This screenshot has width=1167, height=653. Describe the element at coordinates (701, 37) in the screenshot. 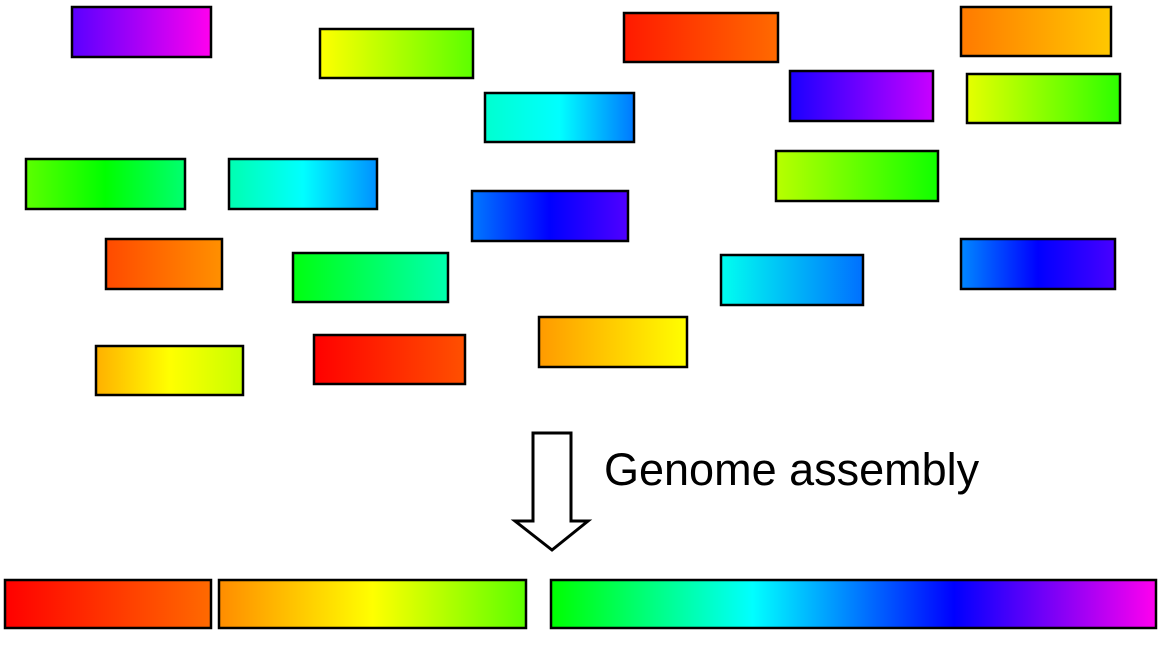

I see `read-red-orange` at that location.